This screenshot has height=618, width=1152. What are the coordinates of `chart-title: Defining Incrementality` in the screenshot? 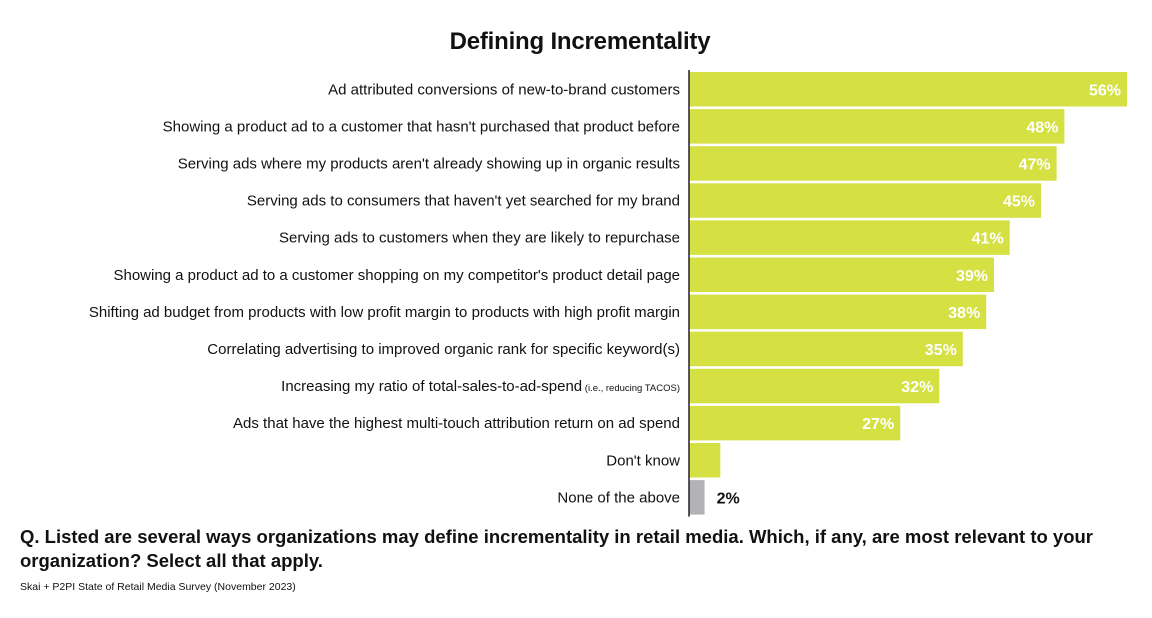 It's located at (580, 41).